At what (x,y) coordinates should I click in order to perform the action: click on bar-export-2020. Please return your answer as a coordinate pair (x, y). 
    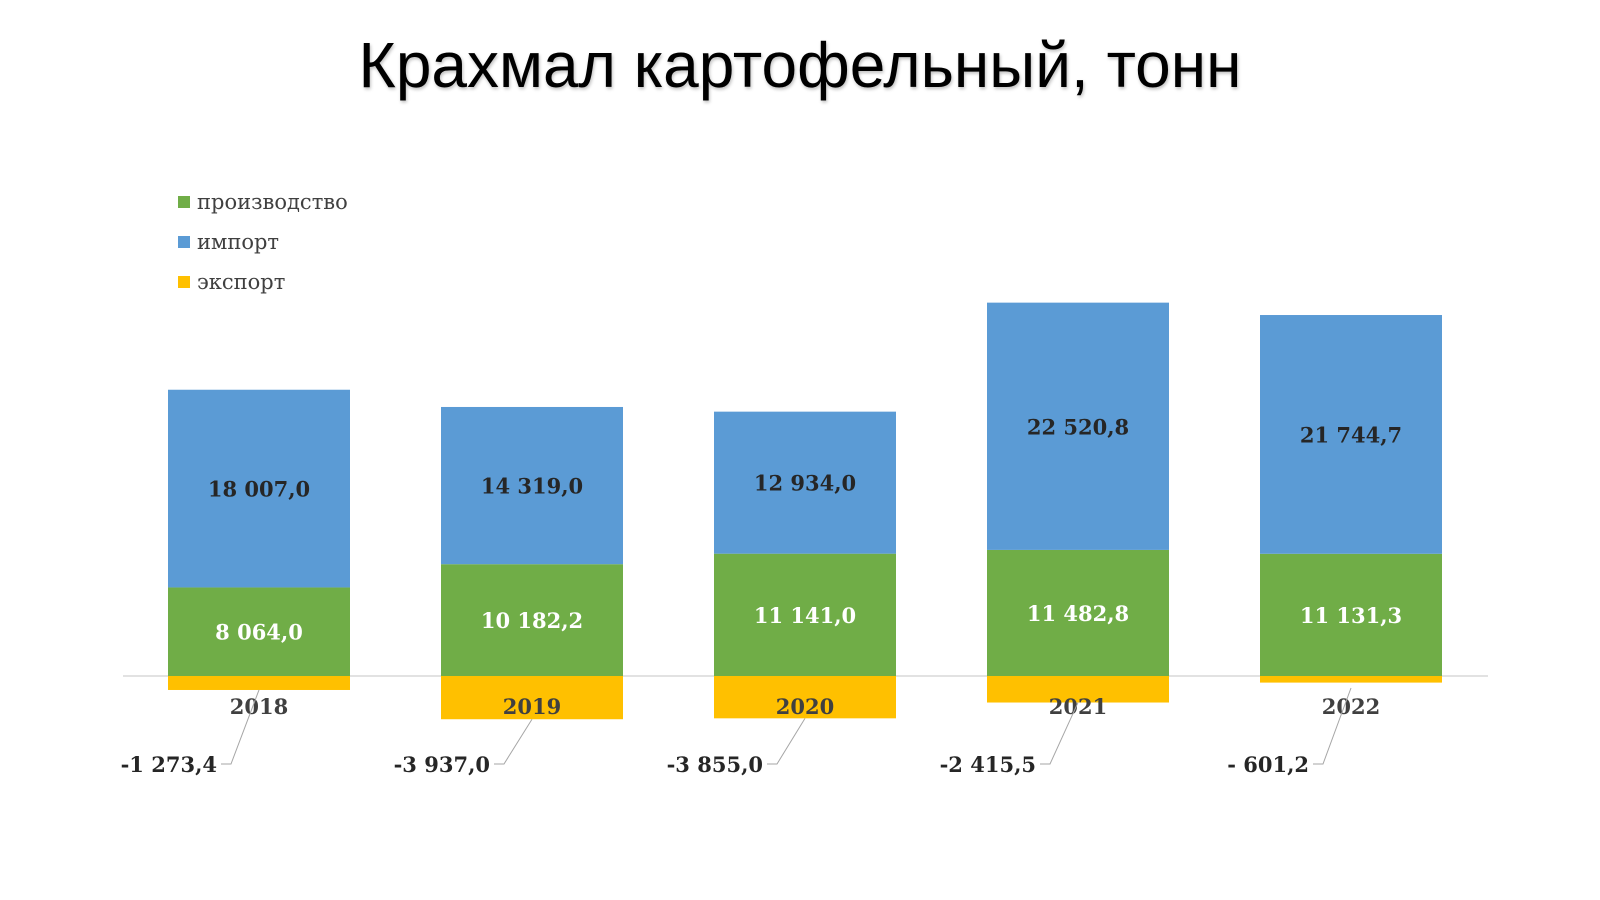
    Looking at the image, I should click on (805, 697).